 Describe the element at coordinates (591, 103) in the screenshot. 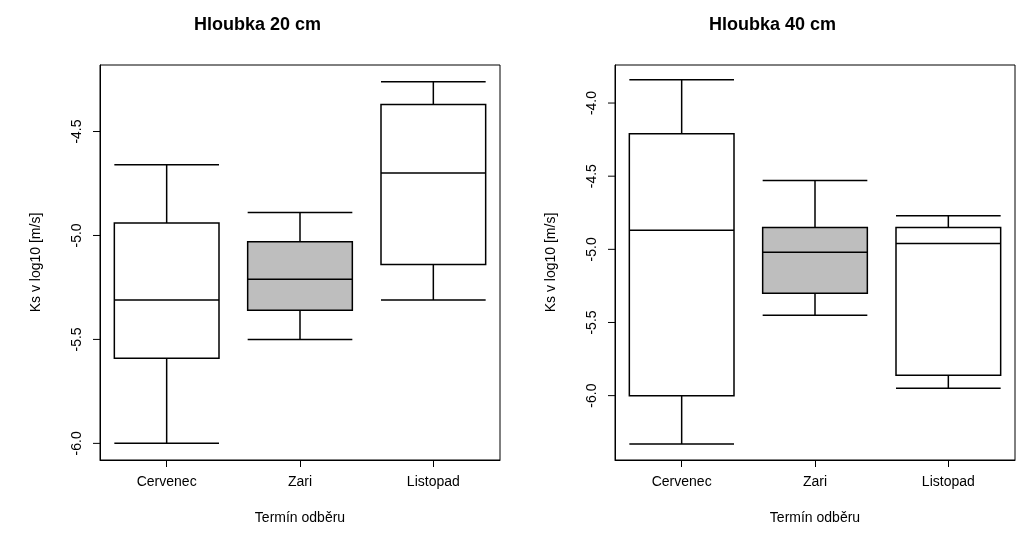

I see `y-tick-label: -4.0` at that location.